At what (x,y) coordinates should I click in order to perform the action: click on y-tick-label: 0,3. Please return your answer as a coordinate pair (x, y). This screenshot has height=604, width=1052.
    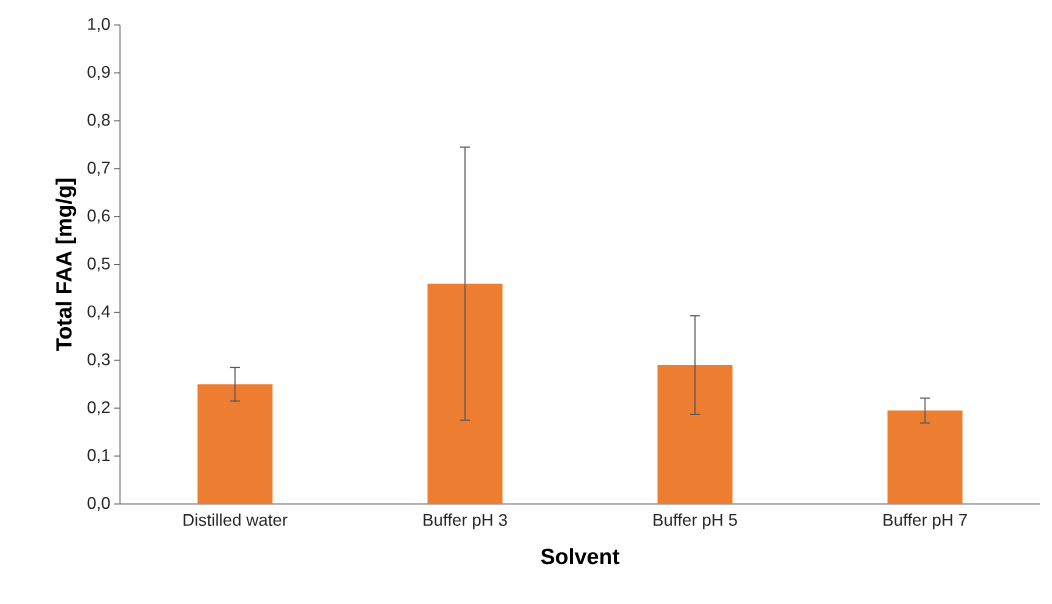
    Looking at the image, I should click on (98, 360).